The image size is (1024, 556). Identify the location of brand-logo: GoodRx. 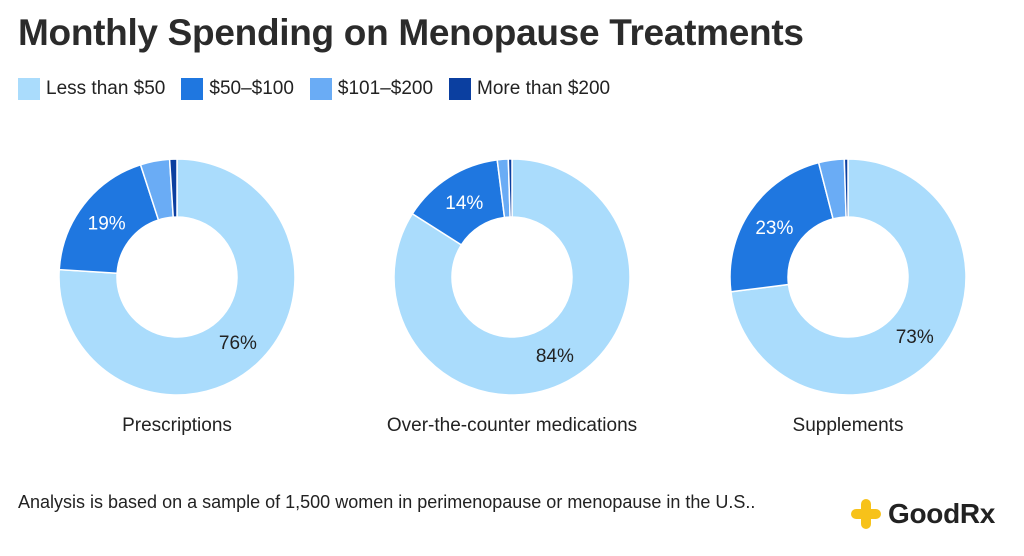
(922, 514).